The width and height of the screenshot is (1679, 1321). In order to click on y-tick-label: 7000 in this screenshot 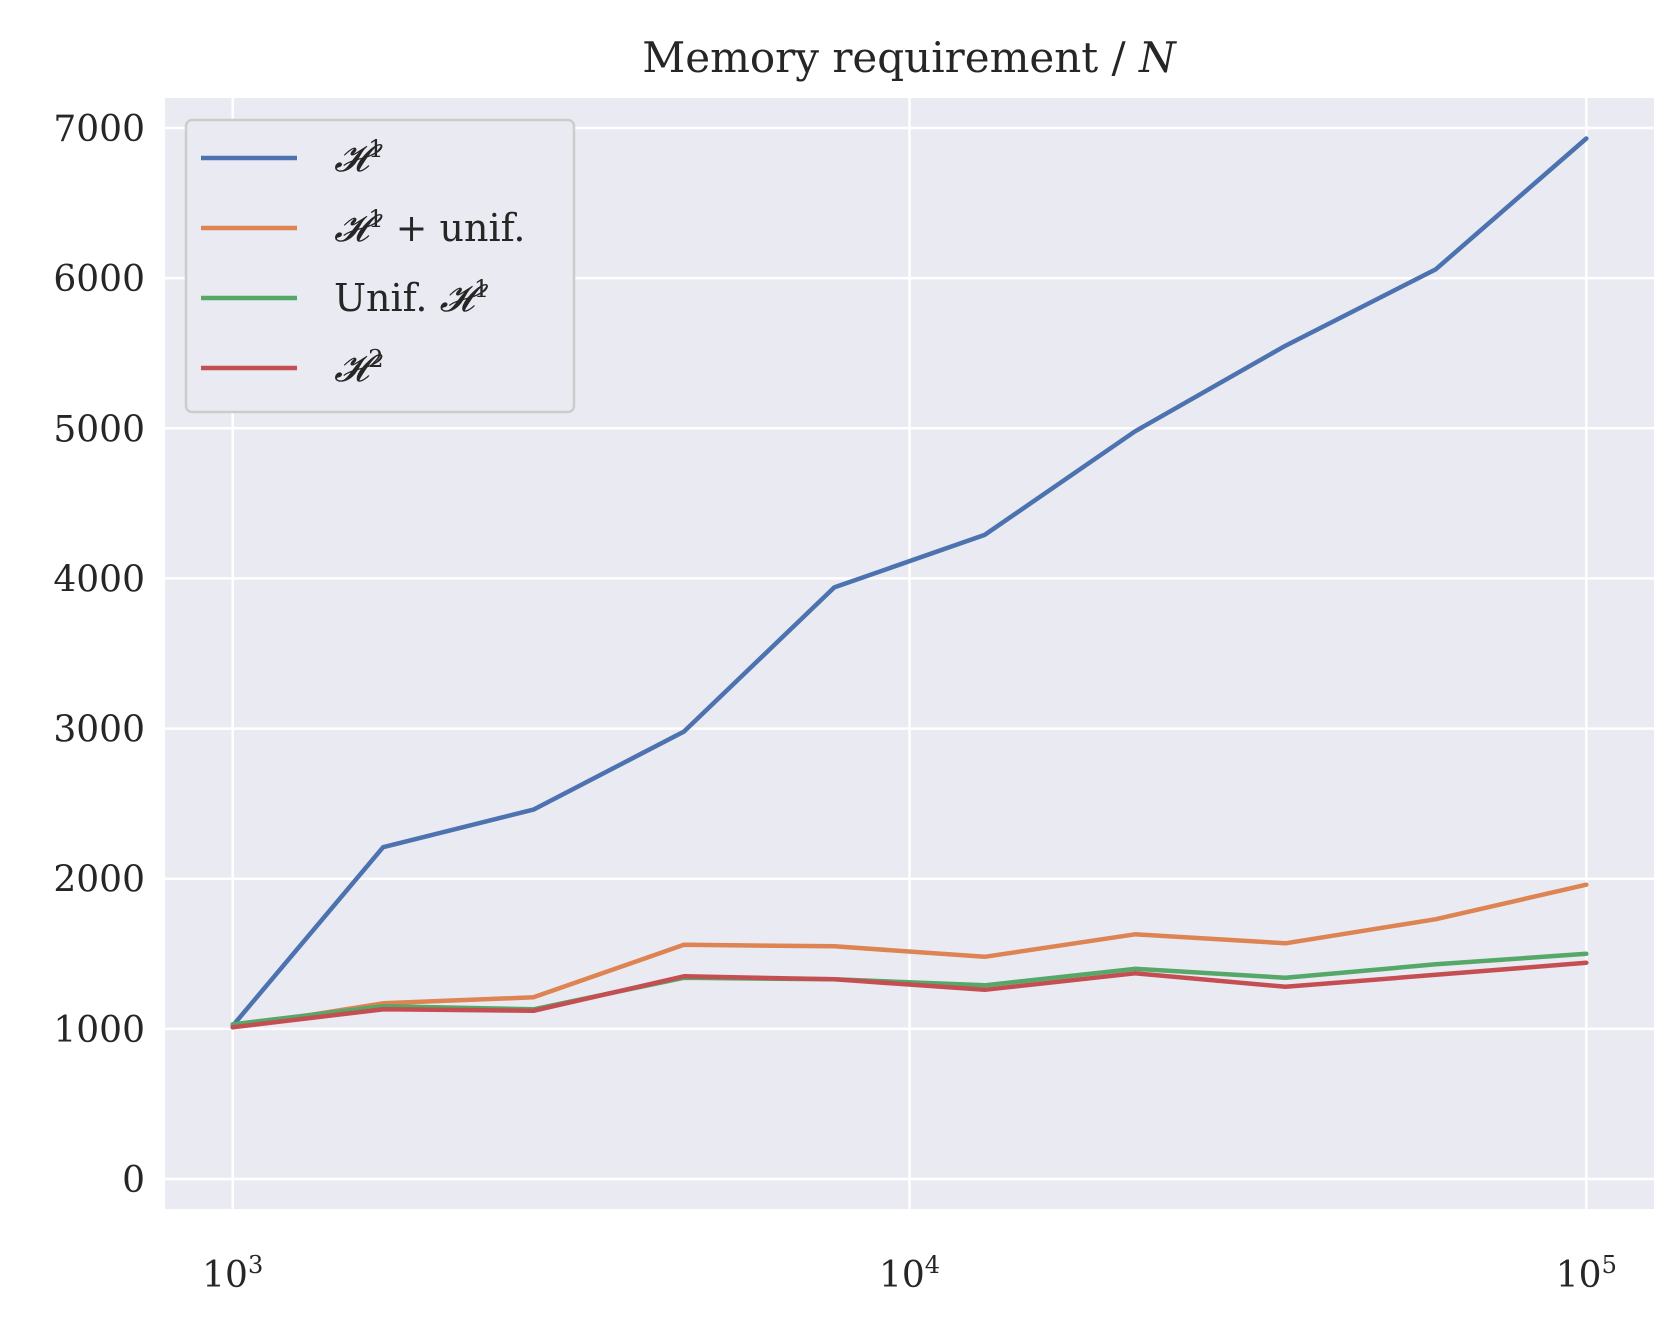, I will do `click(99, 129)`.